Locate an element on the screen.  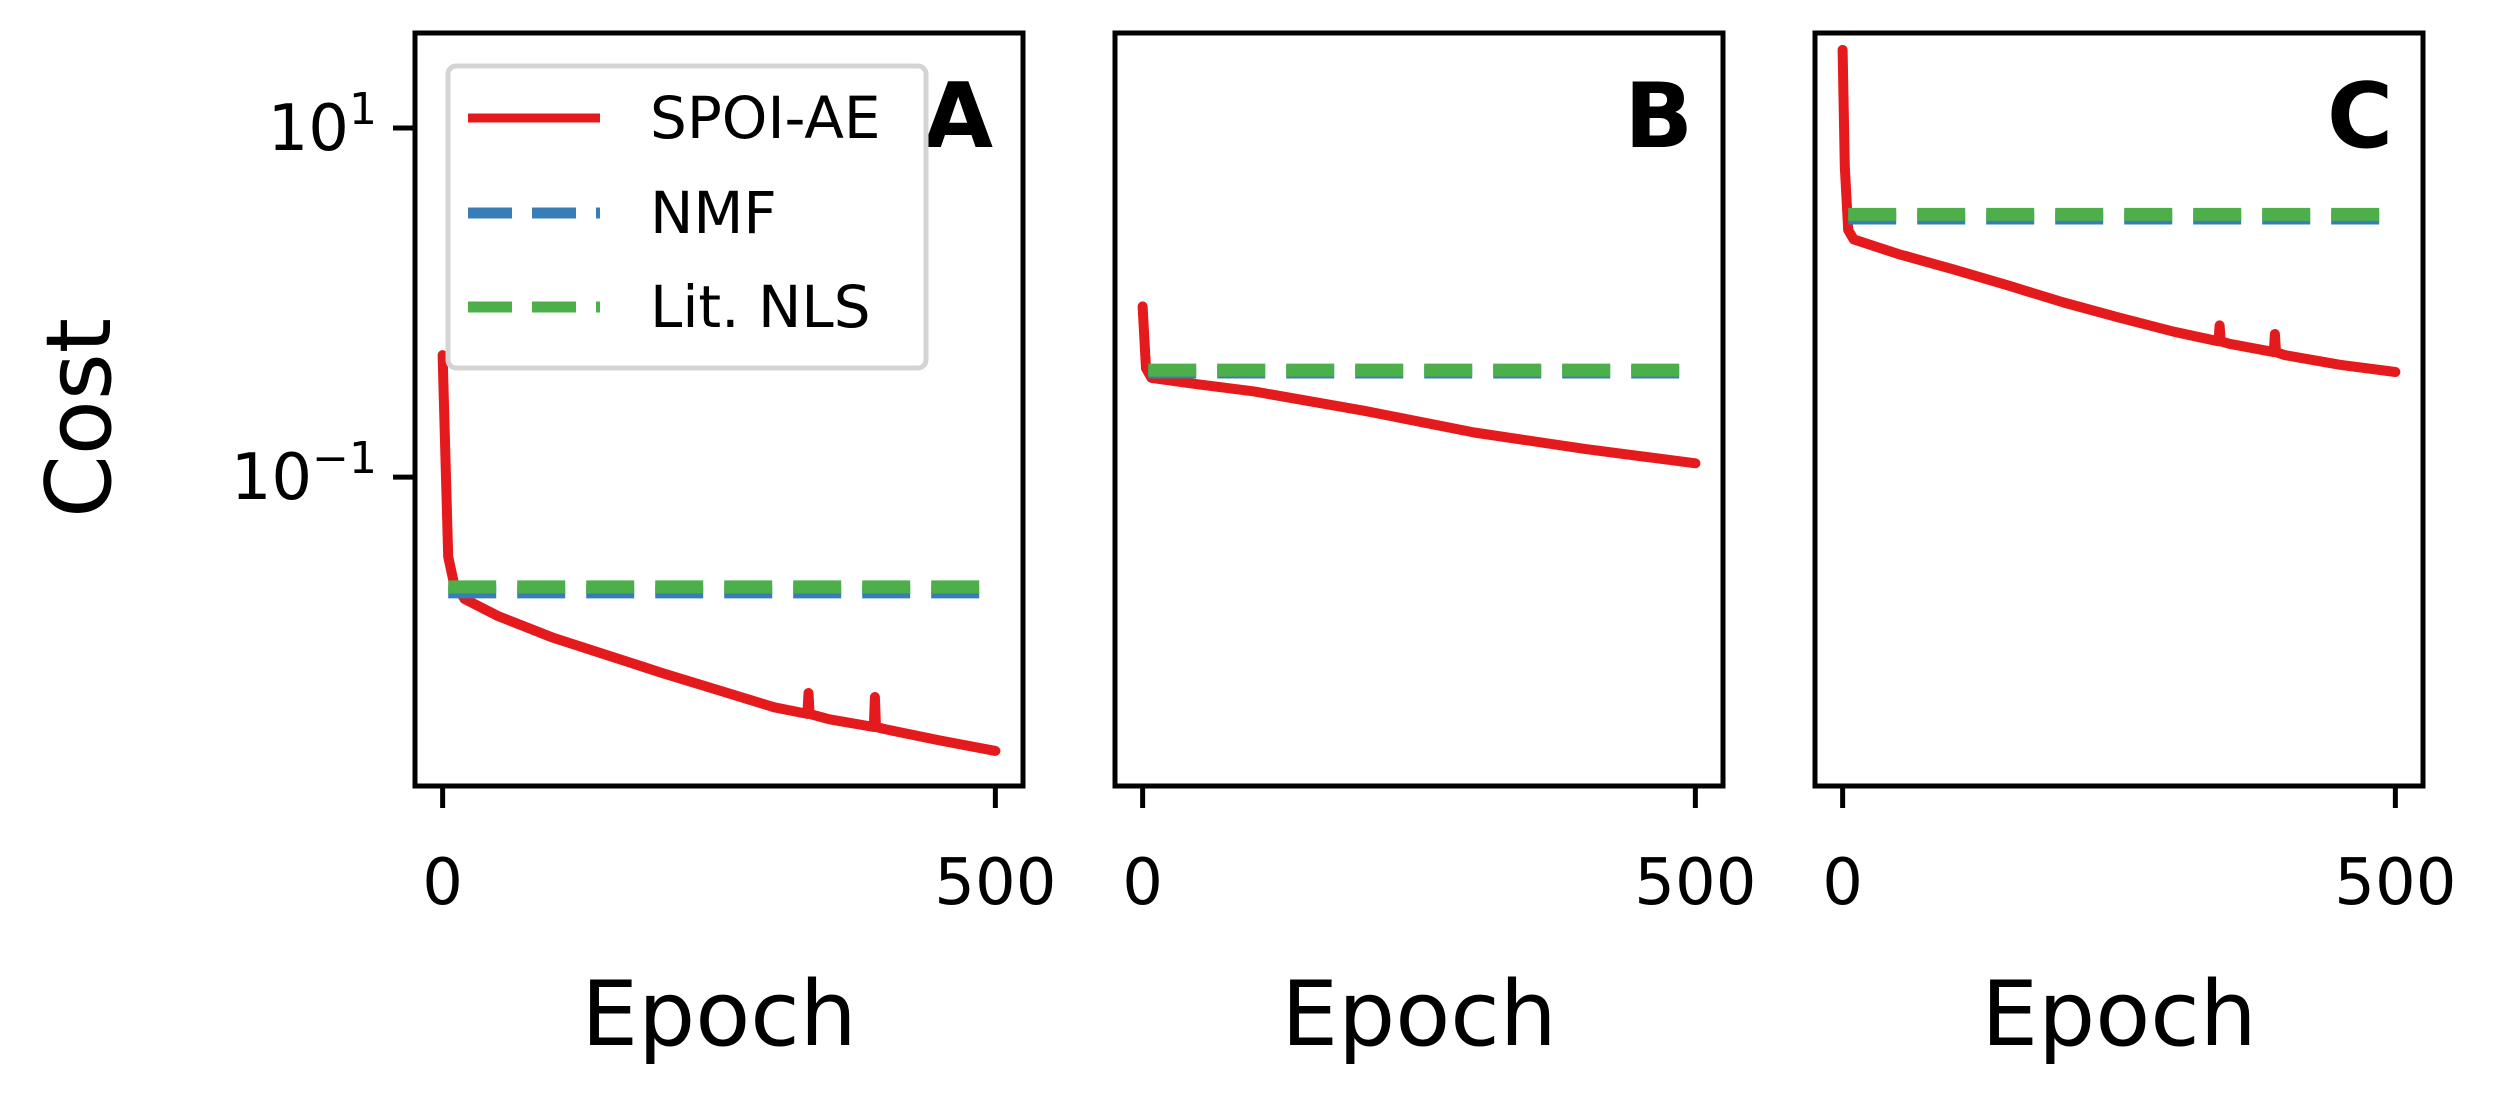
legend-box is located at coordinates (687, 217).